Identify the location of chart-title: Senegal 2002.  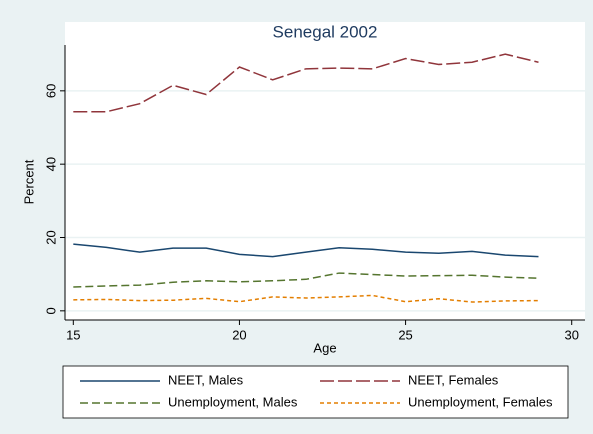
(325, 31).